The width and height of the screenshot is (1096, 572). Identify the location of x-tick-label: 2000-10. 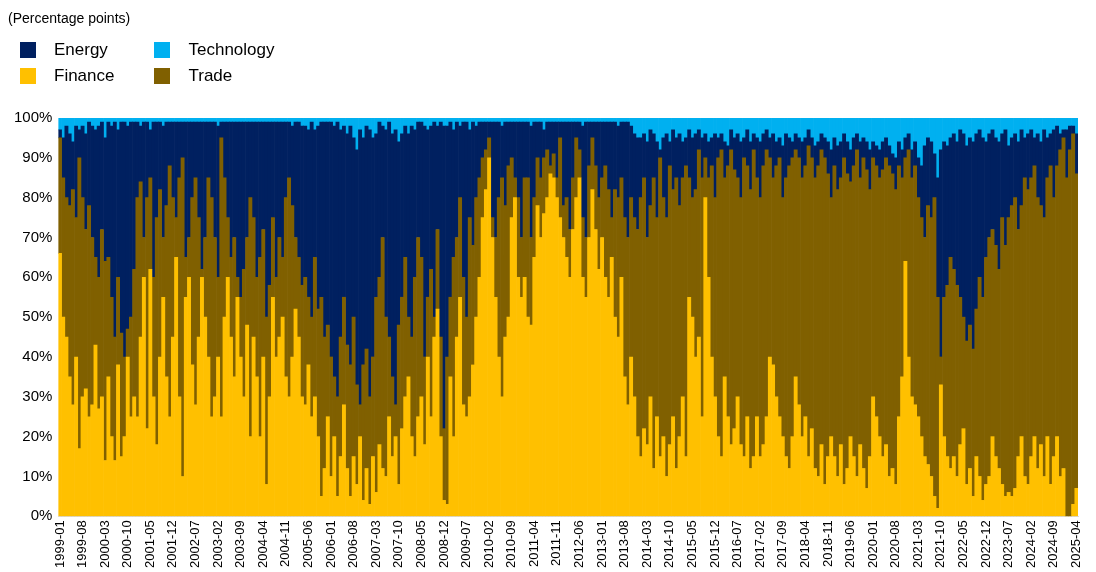
(127, 544).